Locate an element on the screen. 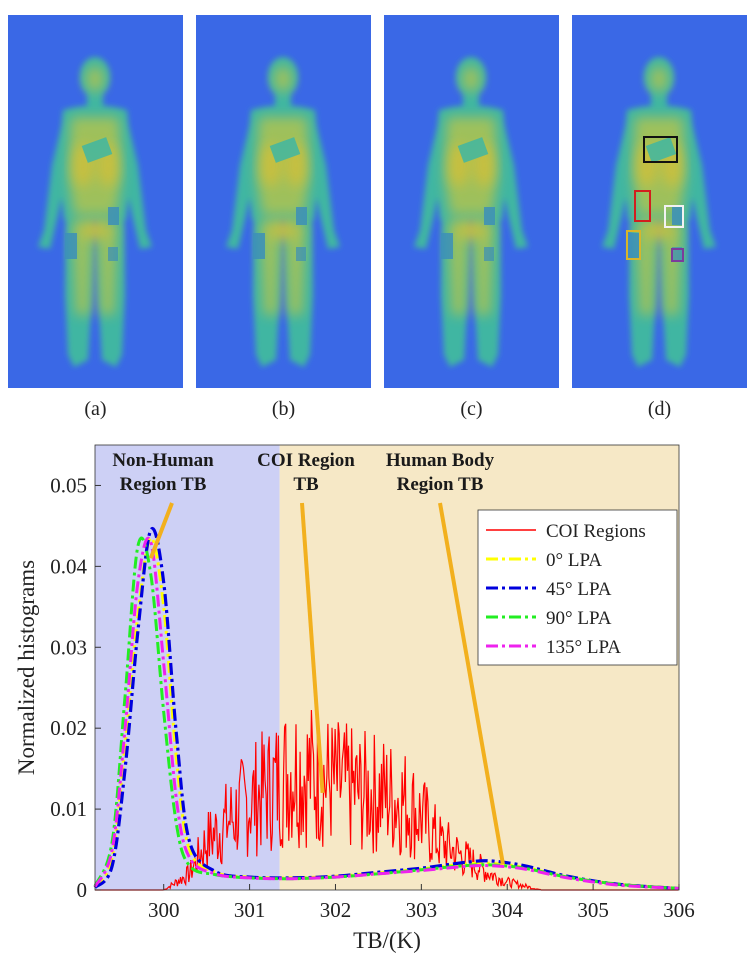 The image size is (749, 970). legend-label: 135° LPA is located at coordinates (583, 647).